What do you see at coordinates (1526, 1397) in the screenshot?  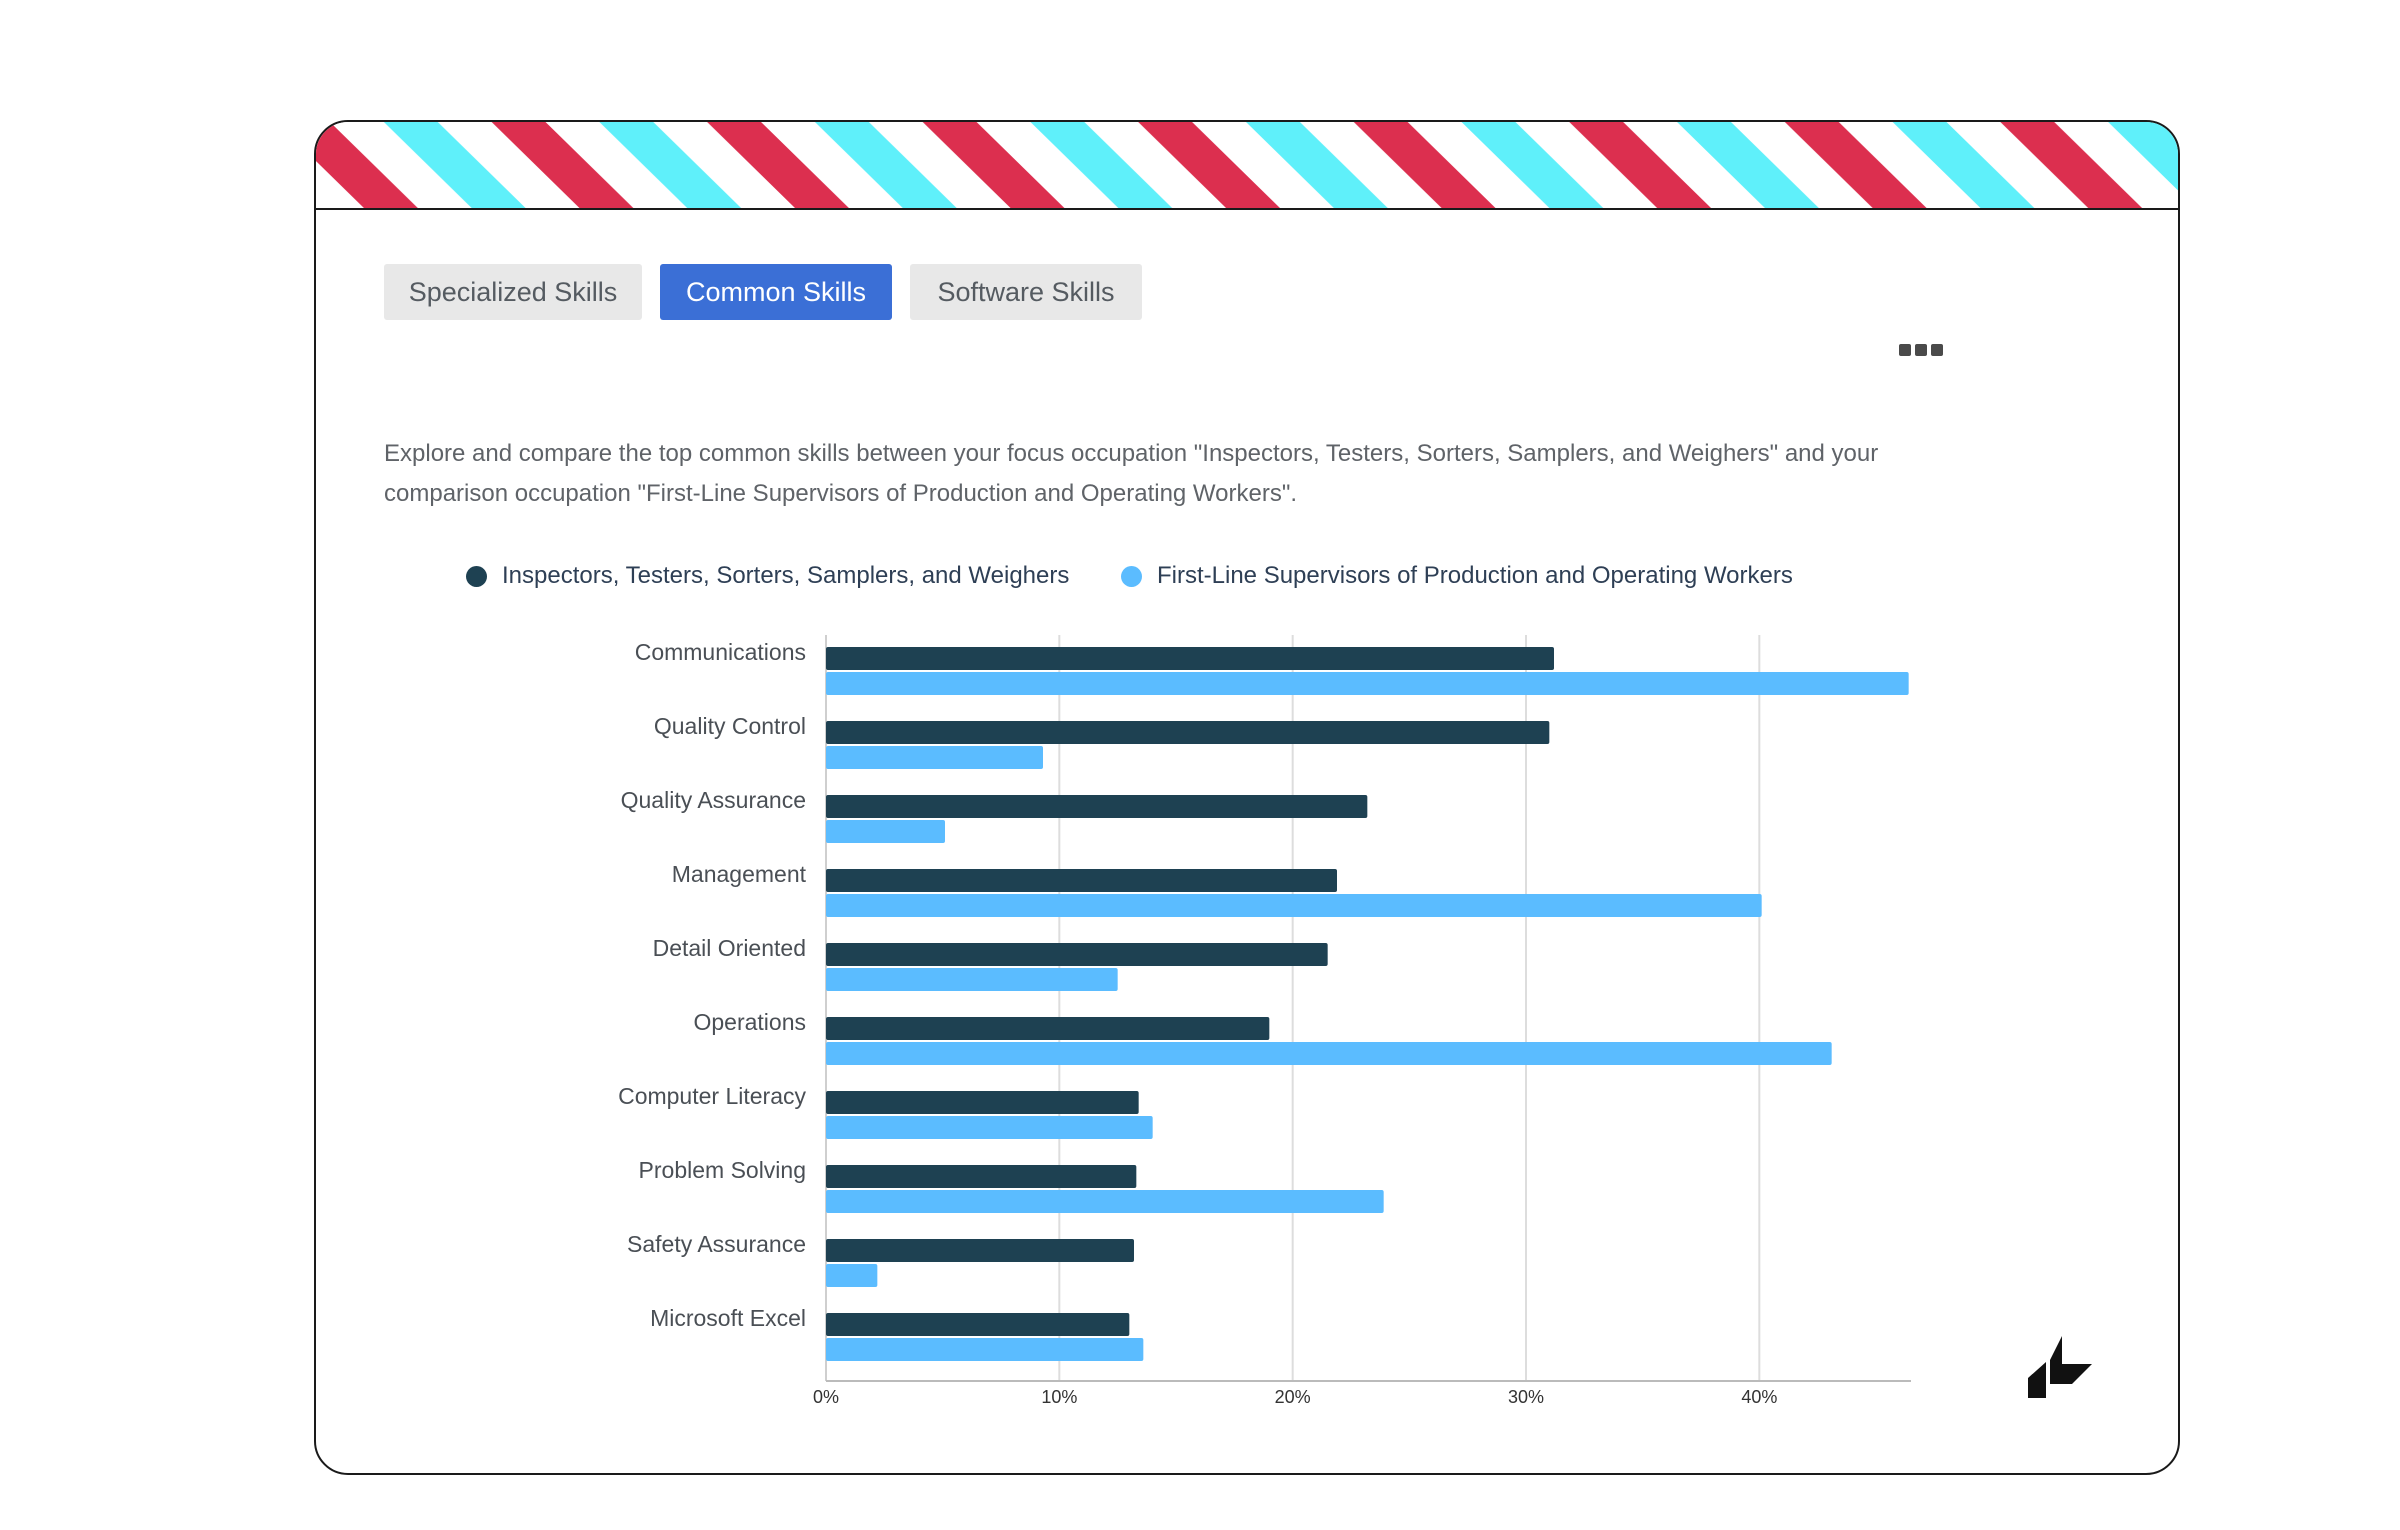 I see `x-tick-label: 30%` at bounding box center [1526, 1397].